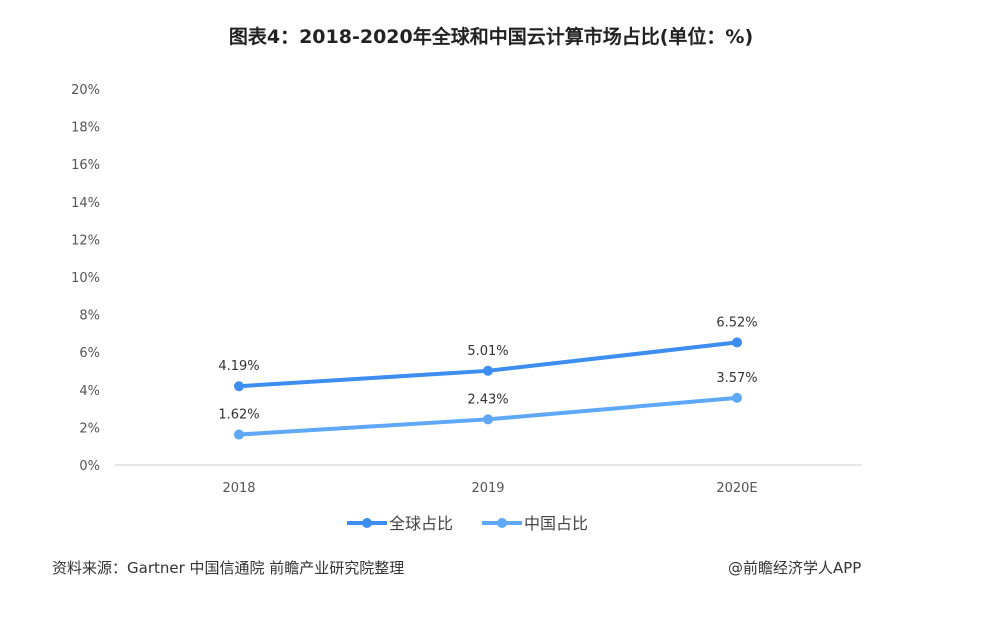 The width and height of the screenshot is (982, 617). What do you see at coordinates (487, 351) in the screenshot?
I see `data-label: 5.01%` at bounding box center [487, 351].